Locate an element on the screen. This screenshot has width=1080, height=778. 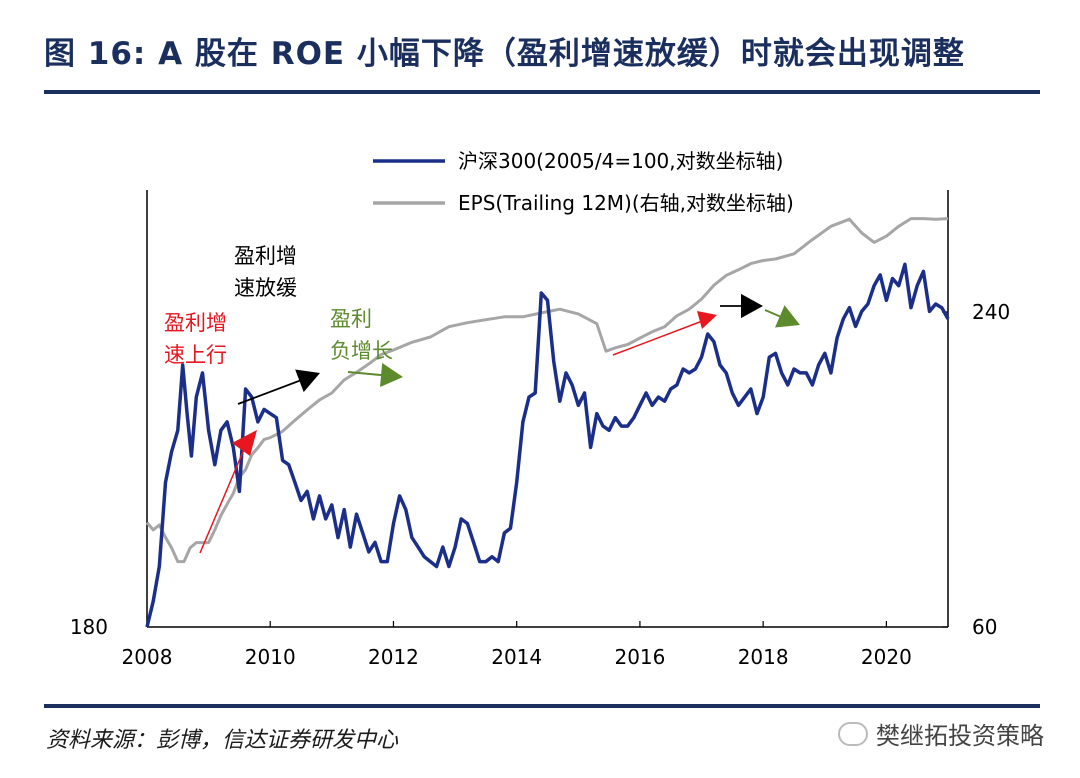
x-tick-label: 2010 is located at coordinates (270, 657).